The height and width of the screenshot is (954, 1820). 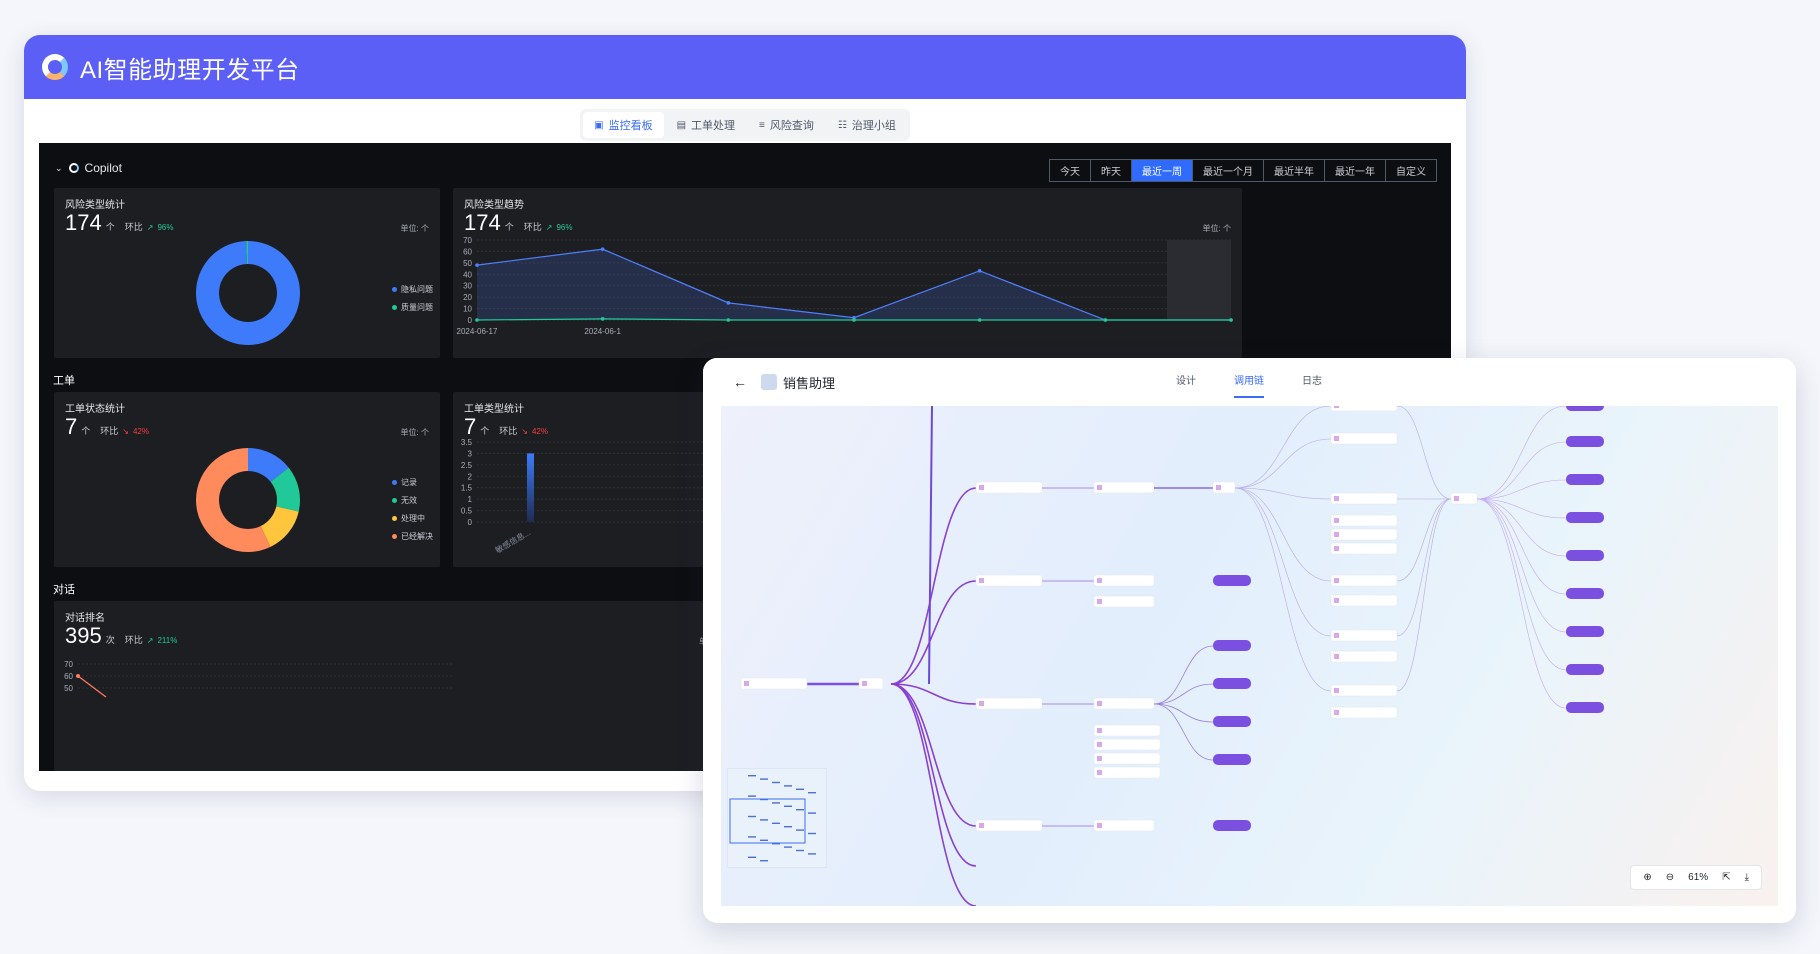 I want to click on y-tick-label: 3, so click(x=470, y=453).